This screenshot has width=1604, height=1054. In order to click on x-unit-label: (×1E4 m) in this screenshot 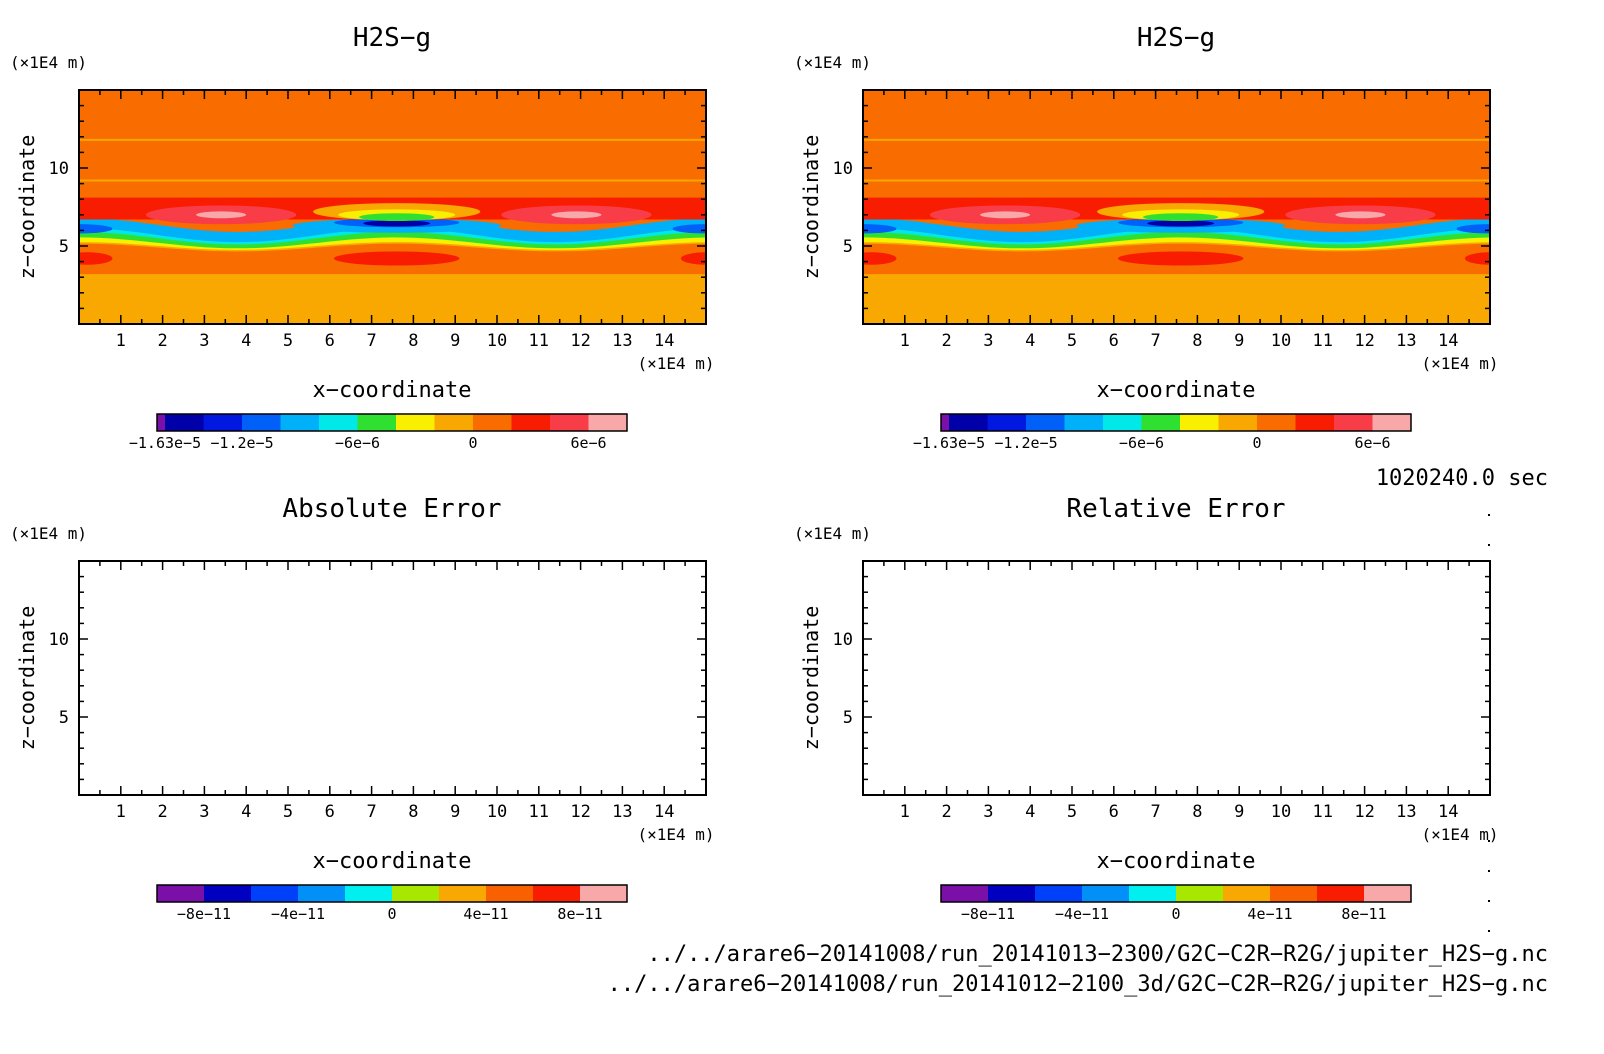, I will do `click(1459, 363)`.